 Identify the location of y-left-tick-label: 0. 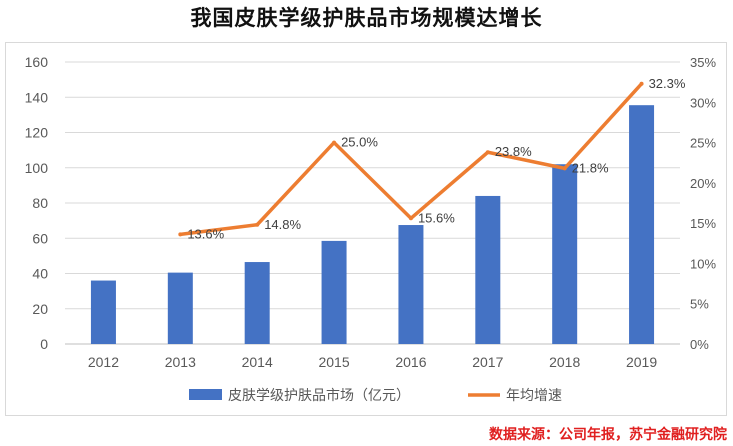
(44, 344).